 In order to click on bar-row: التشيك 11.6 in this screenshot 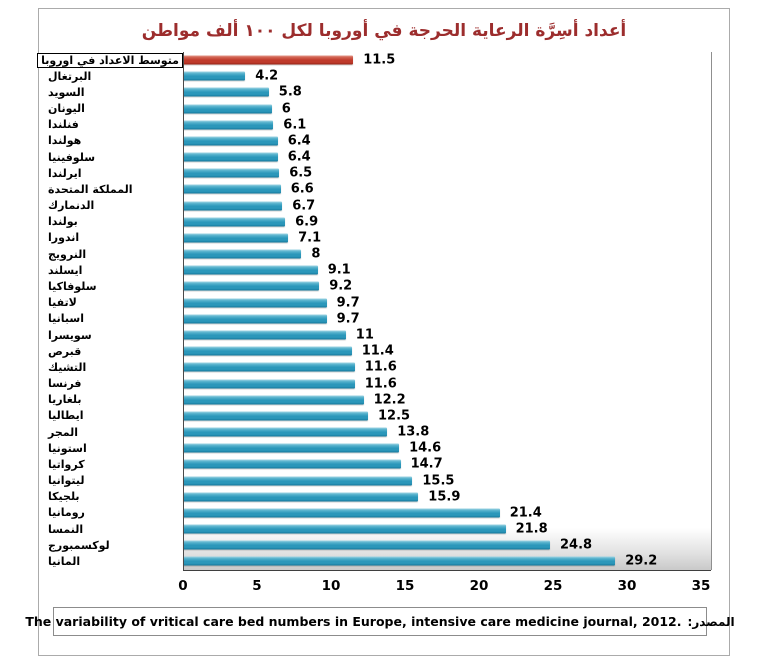, I will do `click(384, 367)`.